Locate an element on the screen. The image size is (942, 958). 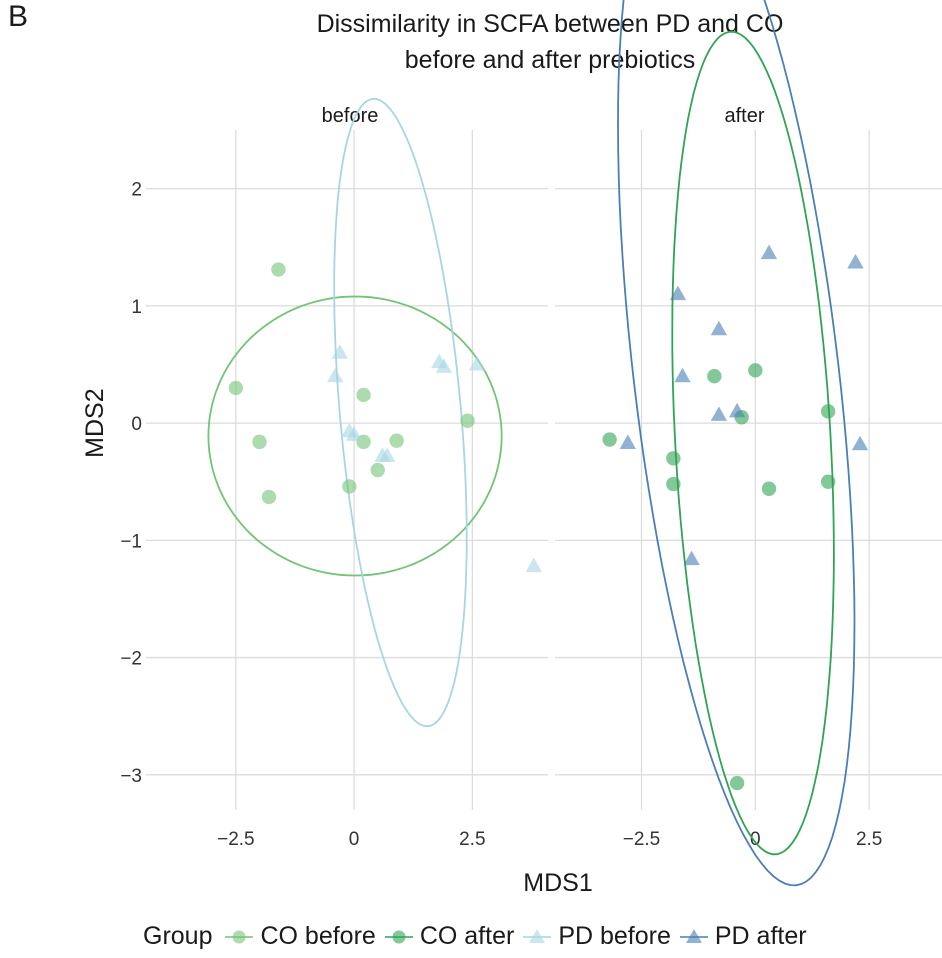
y-axis-label: MDS2 is located at coordinates (95, 422).